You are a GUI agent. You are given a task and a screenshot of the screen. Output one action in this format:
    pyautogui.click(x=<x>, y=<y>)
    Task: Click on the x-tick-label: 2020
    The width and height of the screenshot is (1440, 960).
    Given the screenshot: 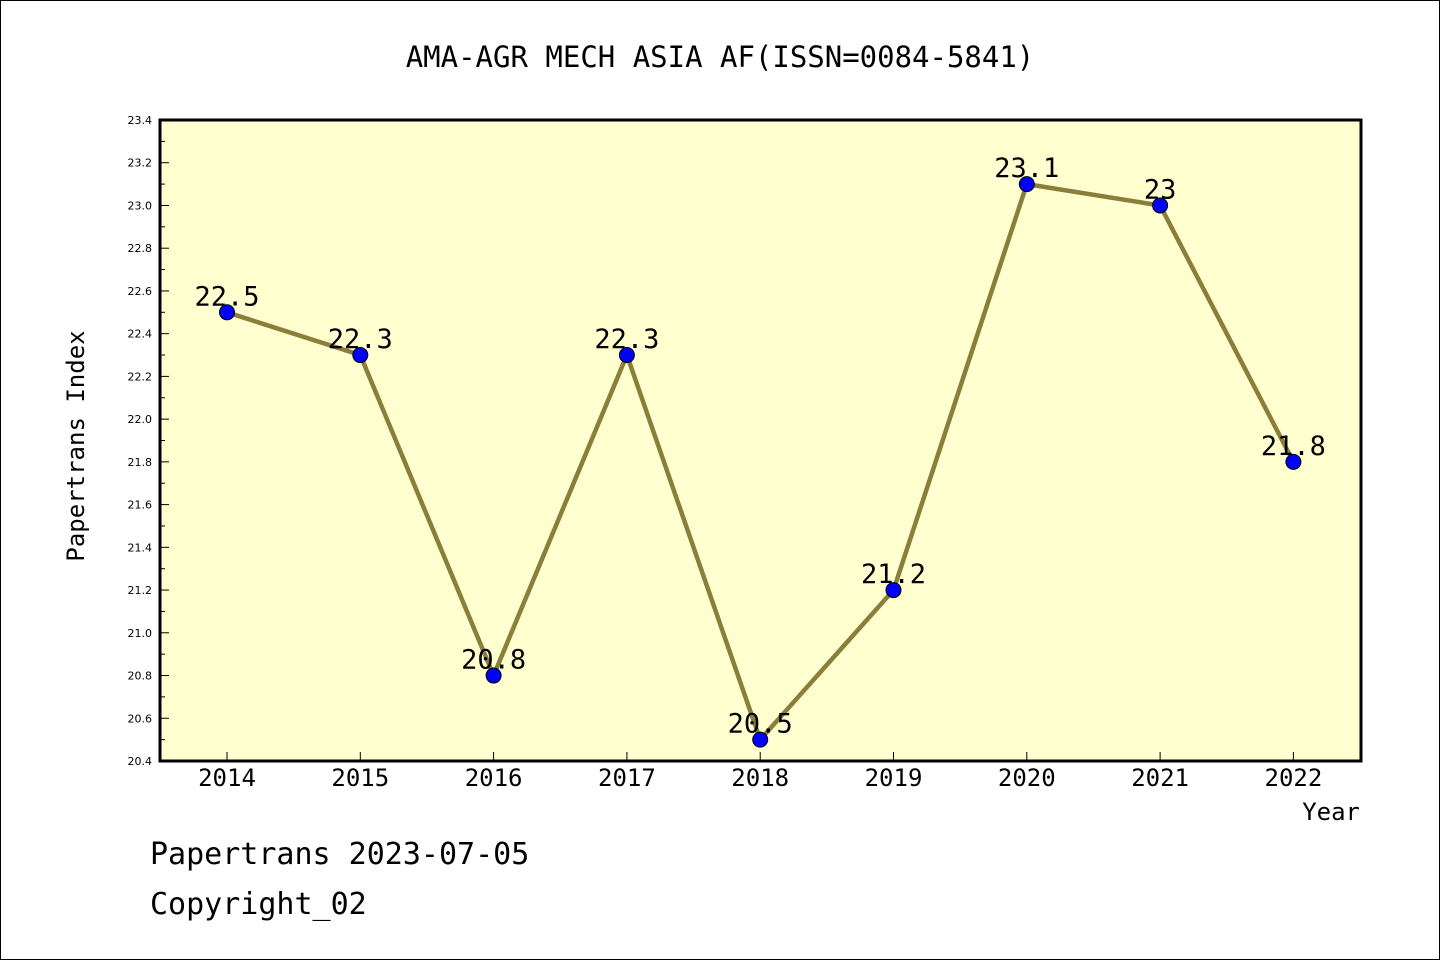 What is the action you would take?
    pyautogui.click(x=1027, y=778)
    